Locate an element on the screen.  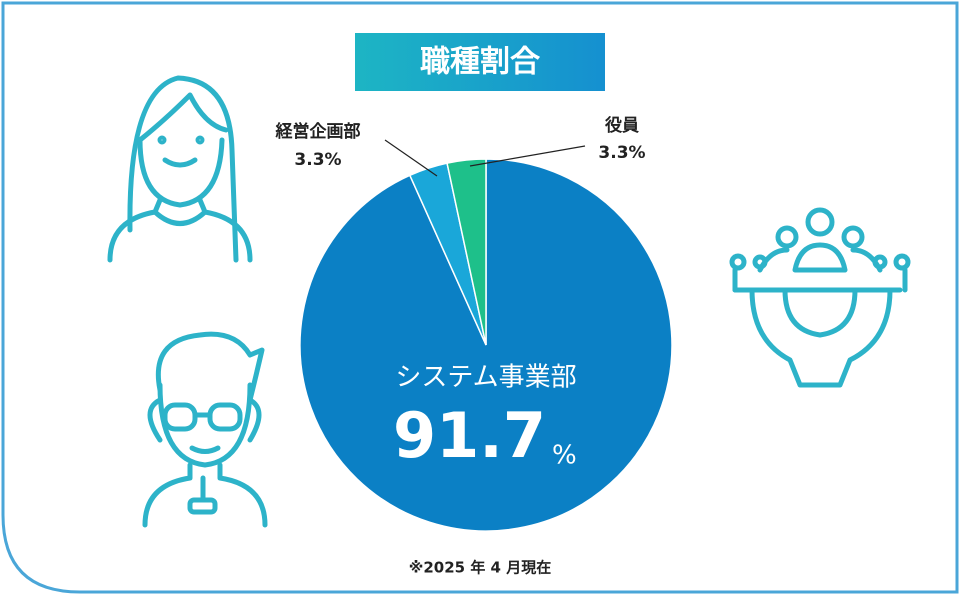
slice-value: 91.7 is located at coordinates (469, 435).